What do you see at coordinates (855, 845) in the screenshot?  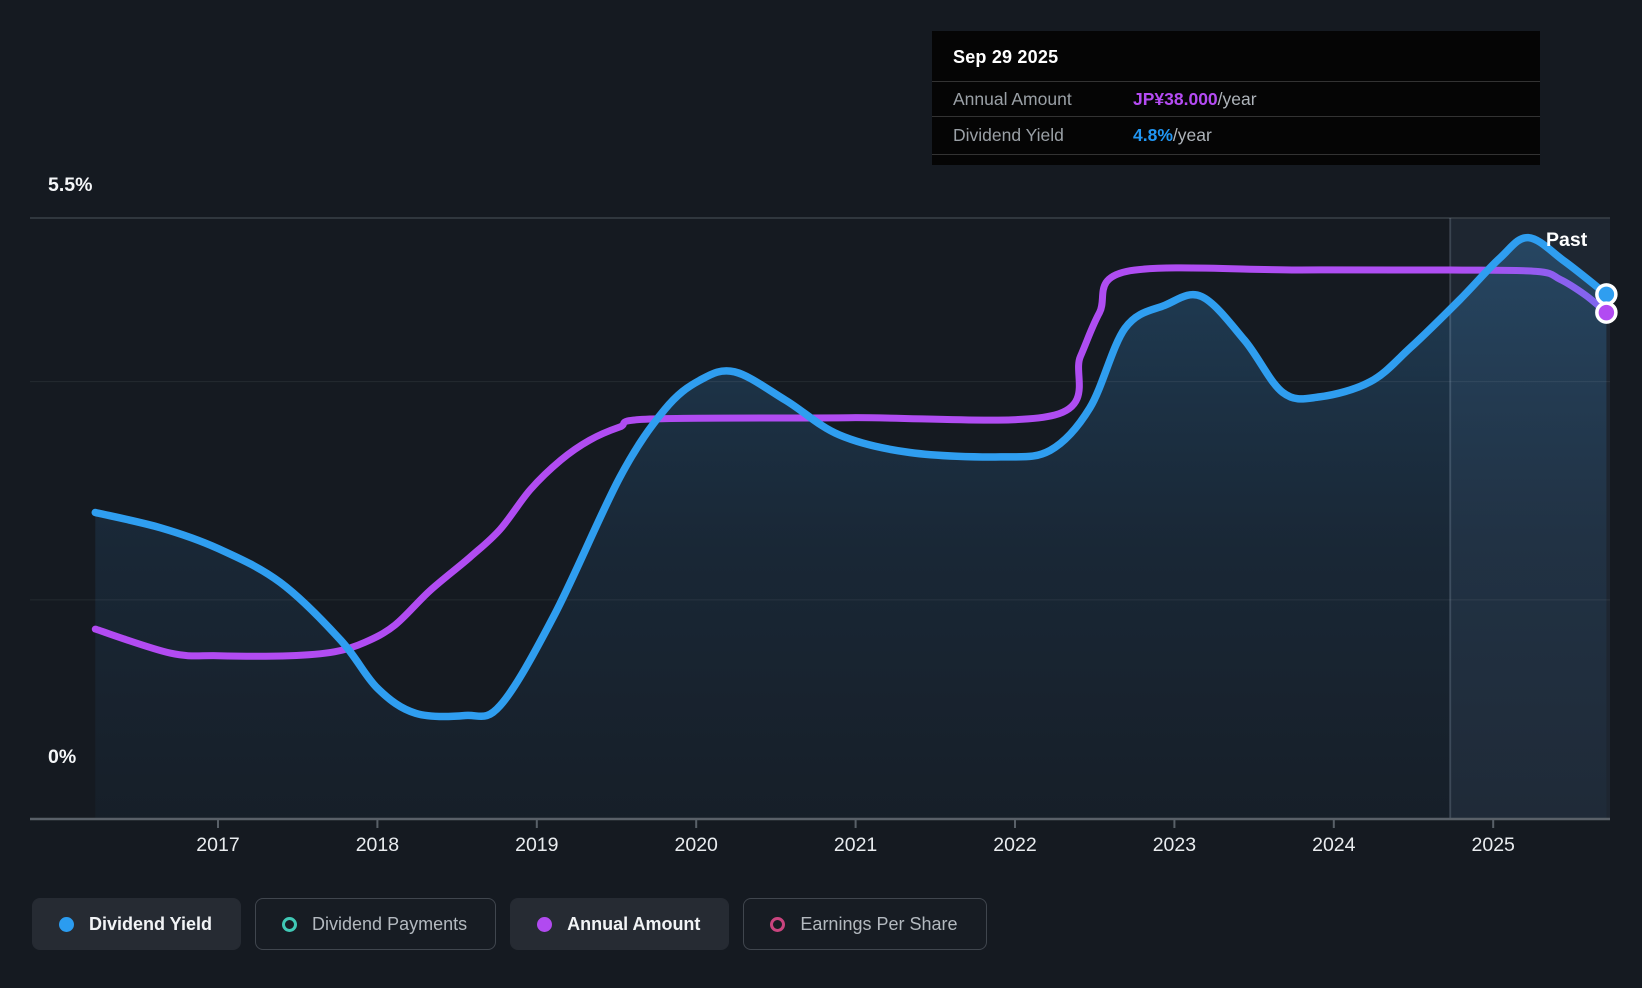 I see `x-axis-tick-label: 2021` at bounding box center [855, 845].